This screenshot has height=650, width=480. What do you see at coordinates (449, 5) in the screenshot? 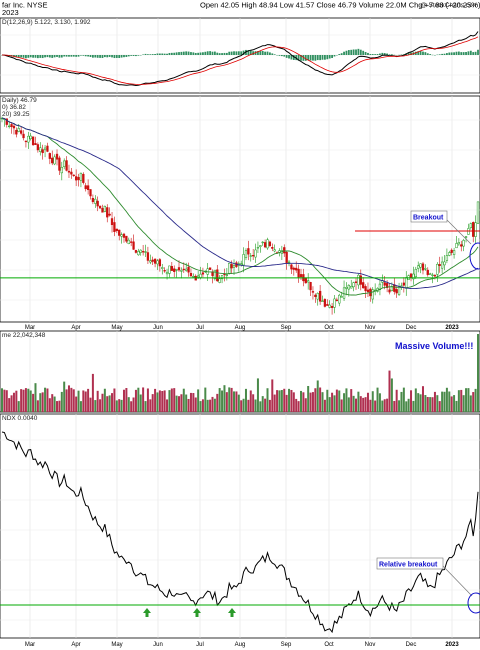
I see `watermark: @ StockCharts.com` at bounding box center [449, 5].